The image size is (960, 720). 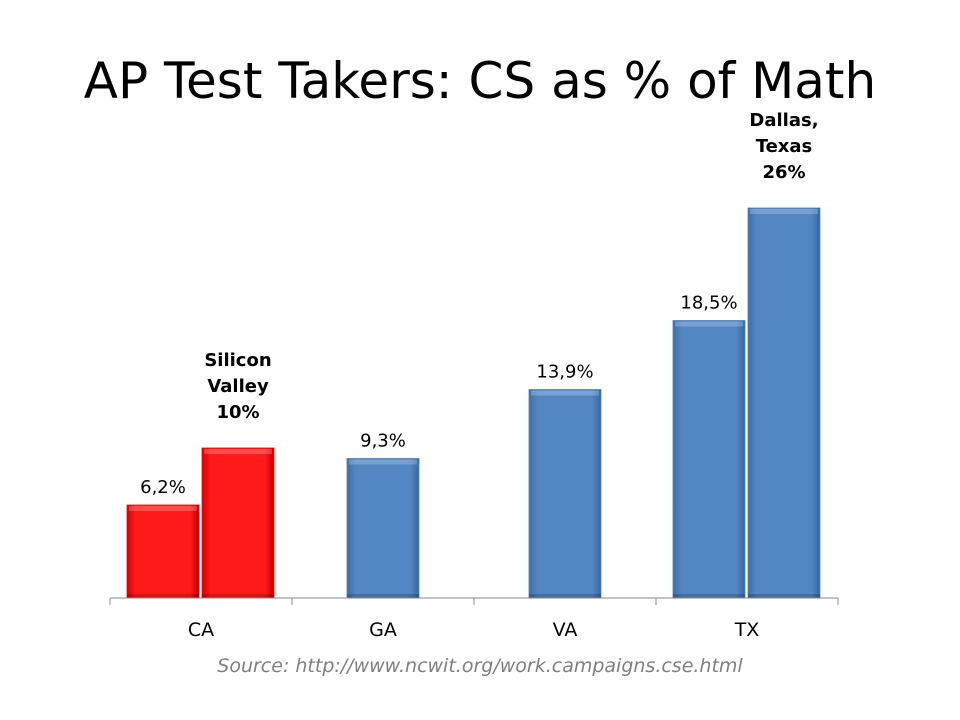 I want to click on chart-title: AP Test Takers: CS as % of Math, so click(x=480, y=81).